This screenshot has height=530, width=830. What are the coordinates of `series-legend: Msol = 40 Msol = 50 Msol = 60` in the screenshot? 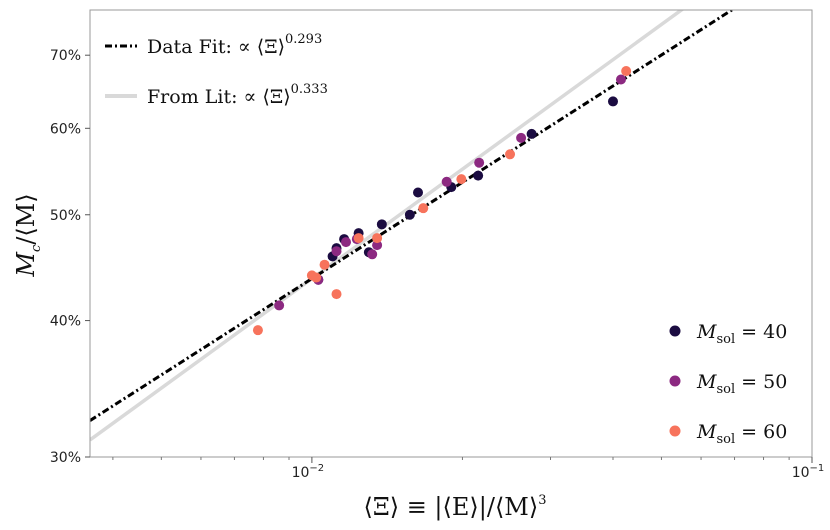 It's located at (728, 384).